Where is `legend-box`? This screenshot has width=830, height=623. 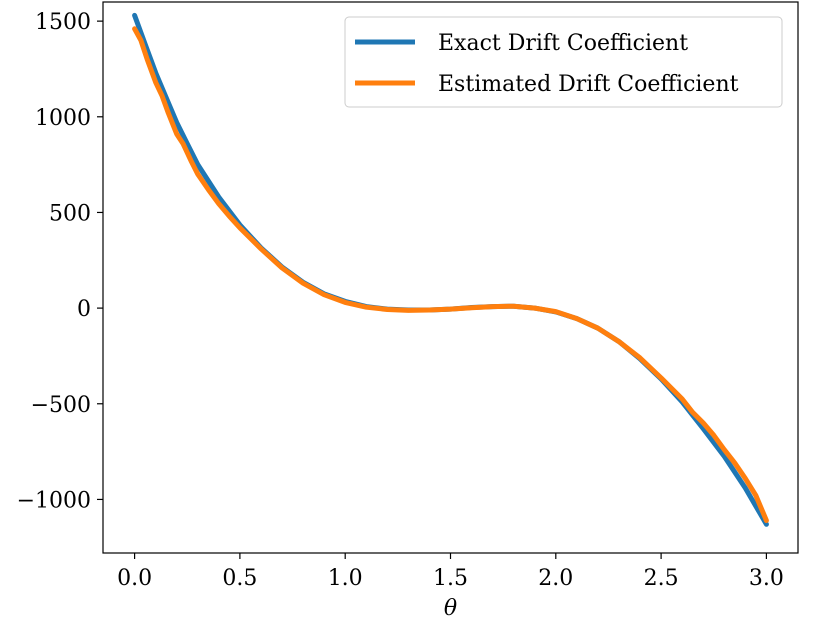
legend-box is located at coordinates (563, 62).